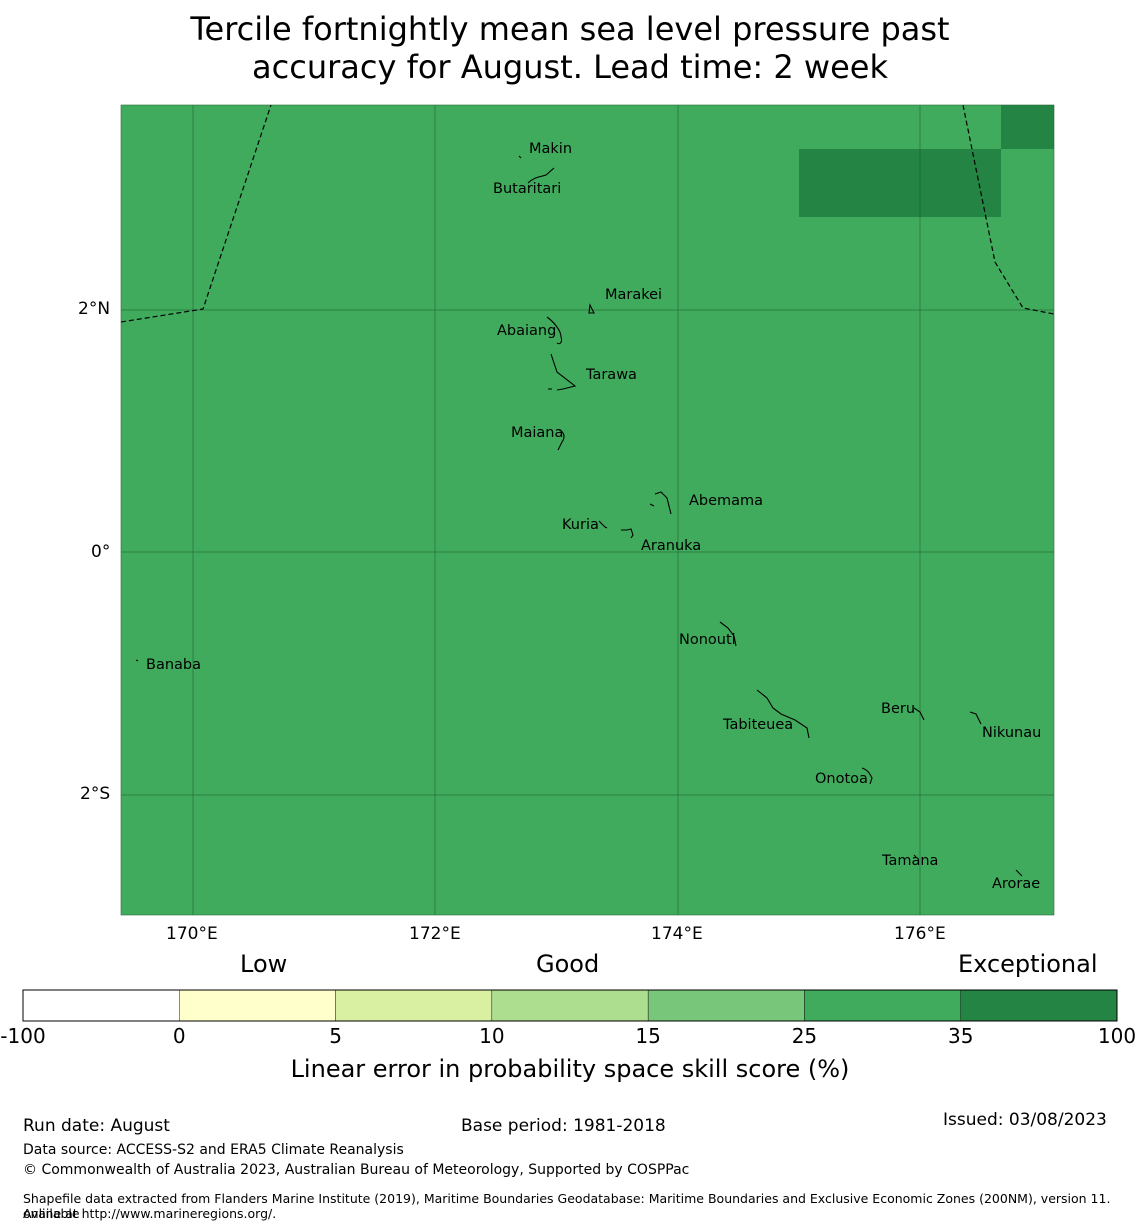 The width and height of the screenshot is (1140, 1230). Describe the element at coordinates (173, 665) in the screenshot. I see `island-label-banaba: Banaba` at that location.